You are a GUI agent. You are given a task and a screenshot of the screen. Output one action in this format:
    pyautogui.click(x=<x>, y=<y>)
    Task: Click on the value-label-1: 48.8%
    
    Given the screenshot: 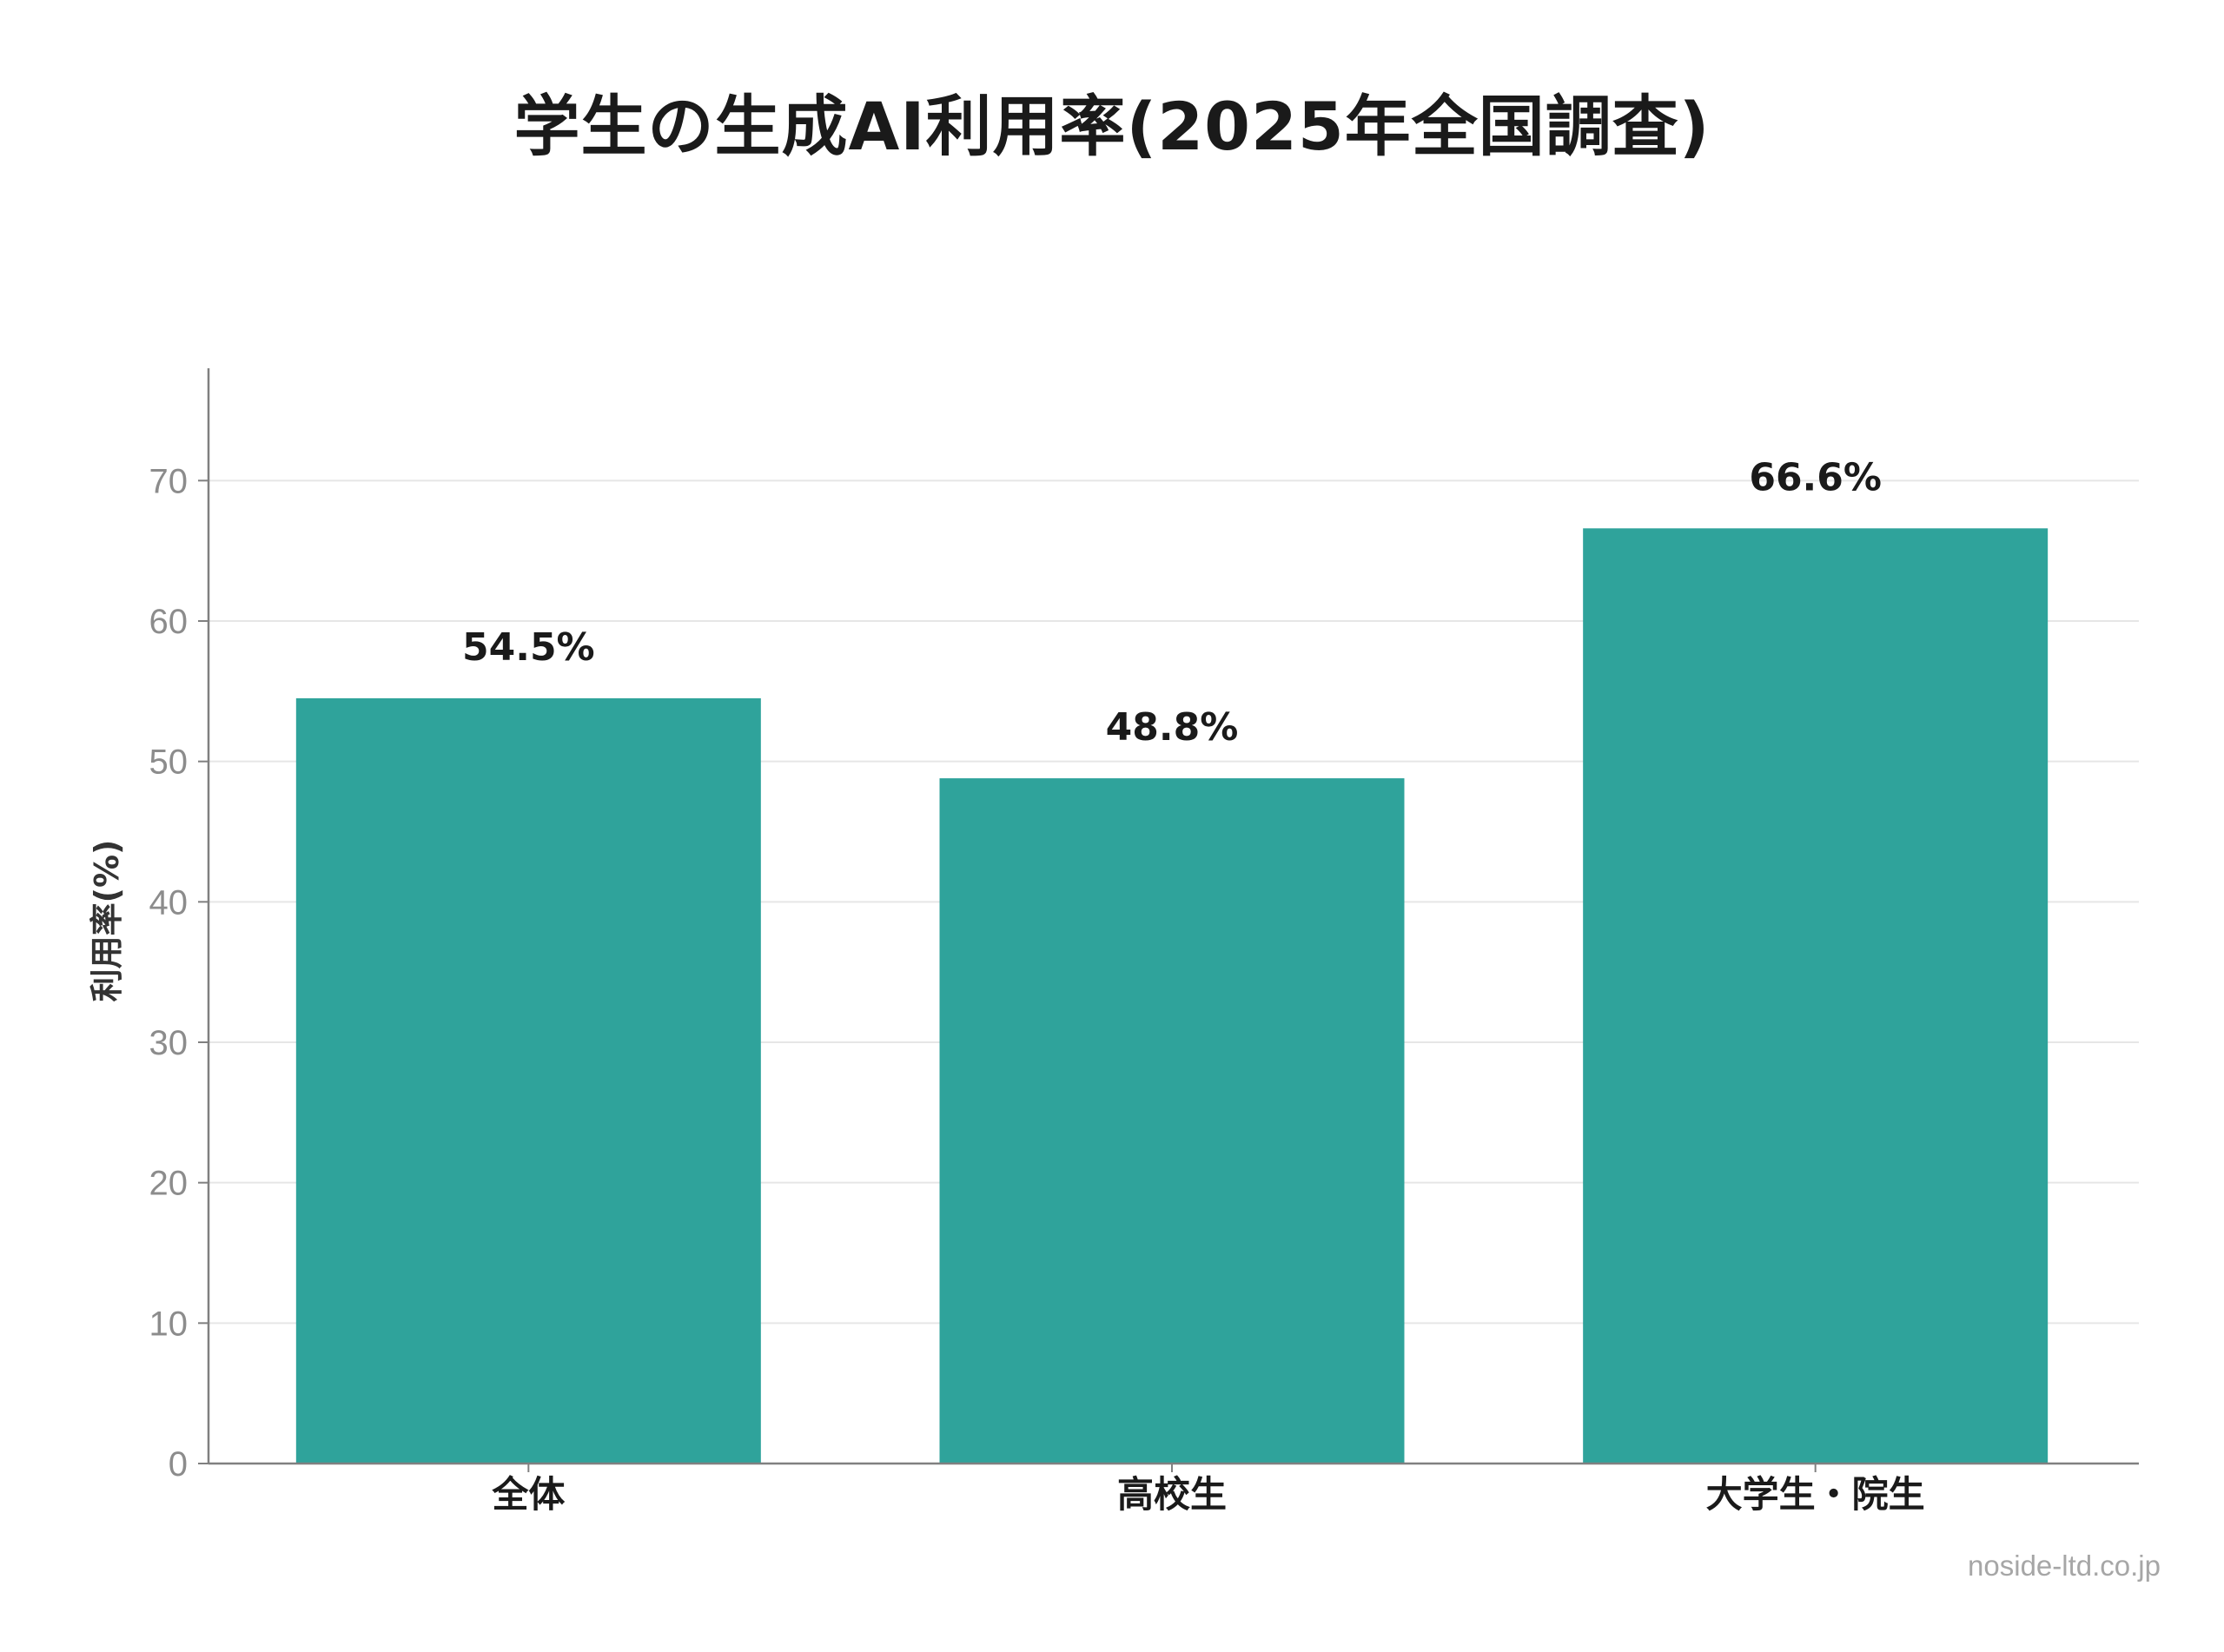 What is the action you would take?
    pyautogui.click(x=1172, y=727)
    